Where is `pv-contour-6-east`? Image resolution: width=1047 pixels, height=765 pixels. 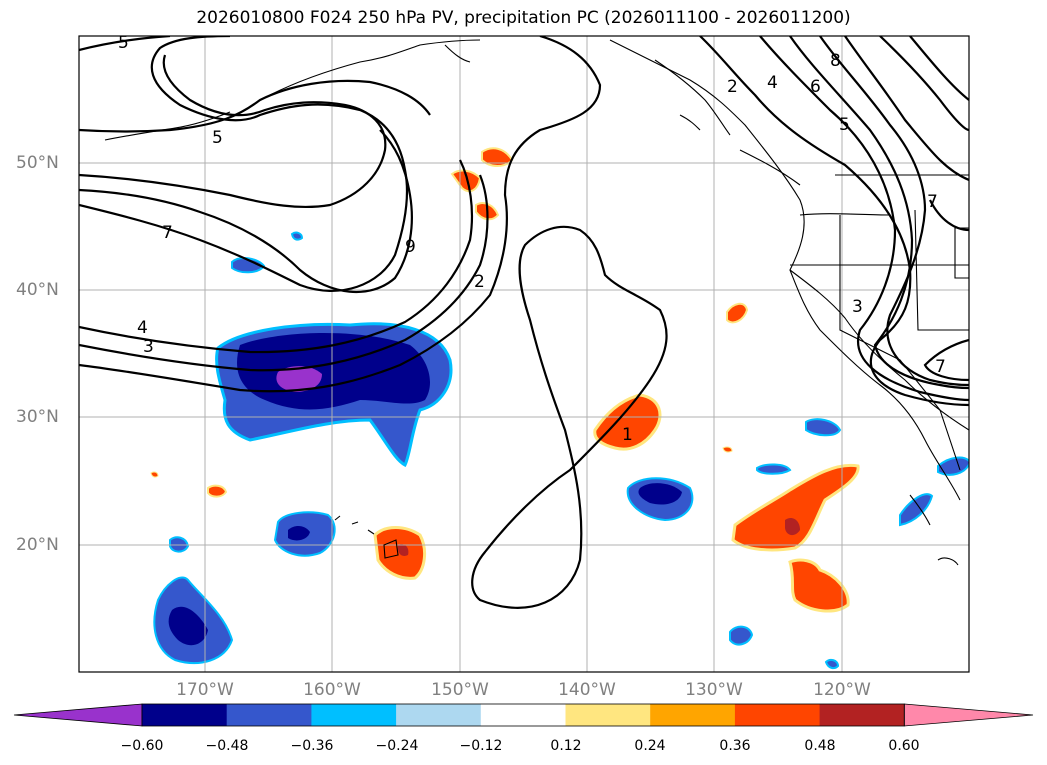 pv-contour-6-east is located at coordinates (906, 109).